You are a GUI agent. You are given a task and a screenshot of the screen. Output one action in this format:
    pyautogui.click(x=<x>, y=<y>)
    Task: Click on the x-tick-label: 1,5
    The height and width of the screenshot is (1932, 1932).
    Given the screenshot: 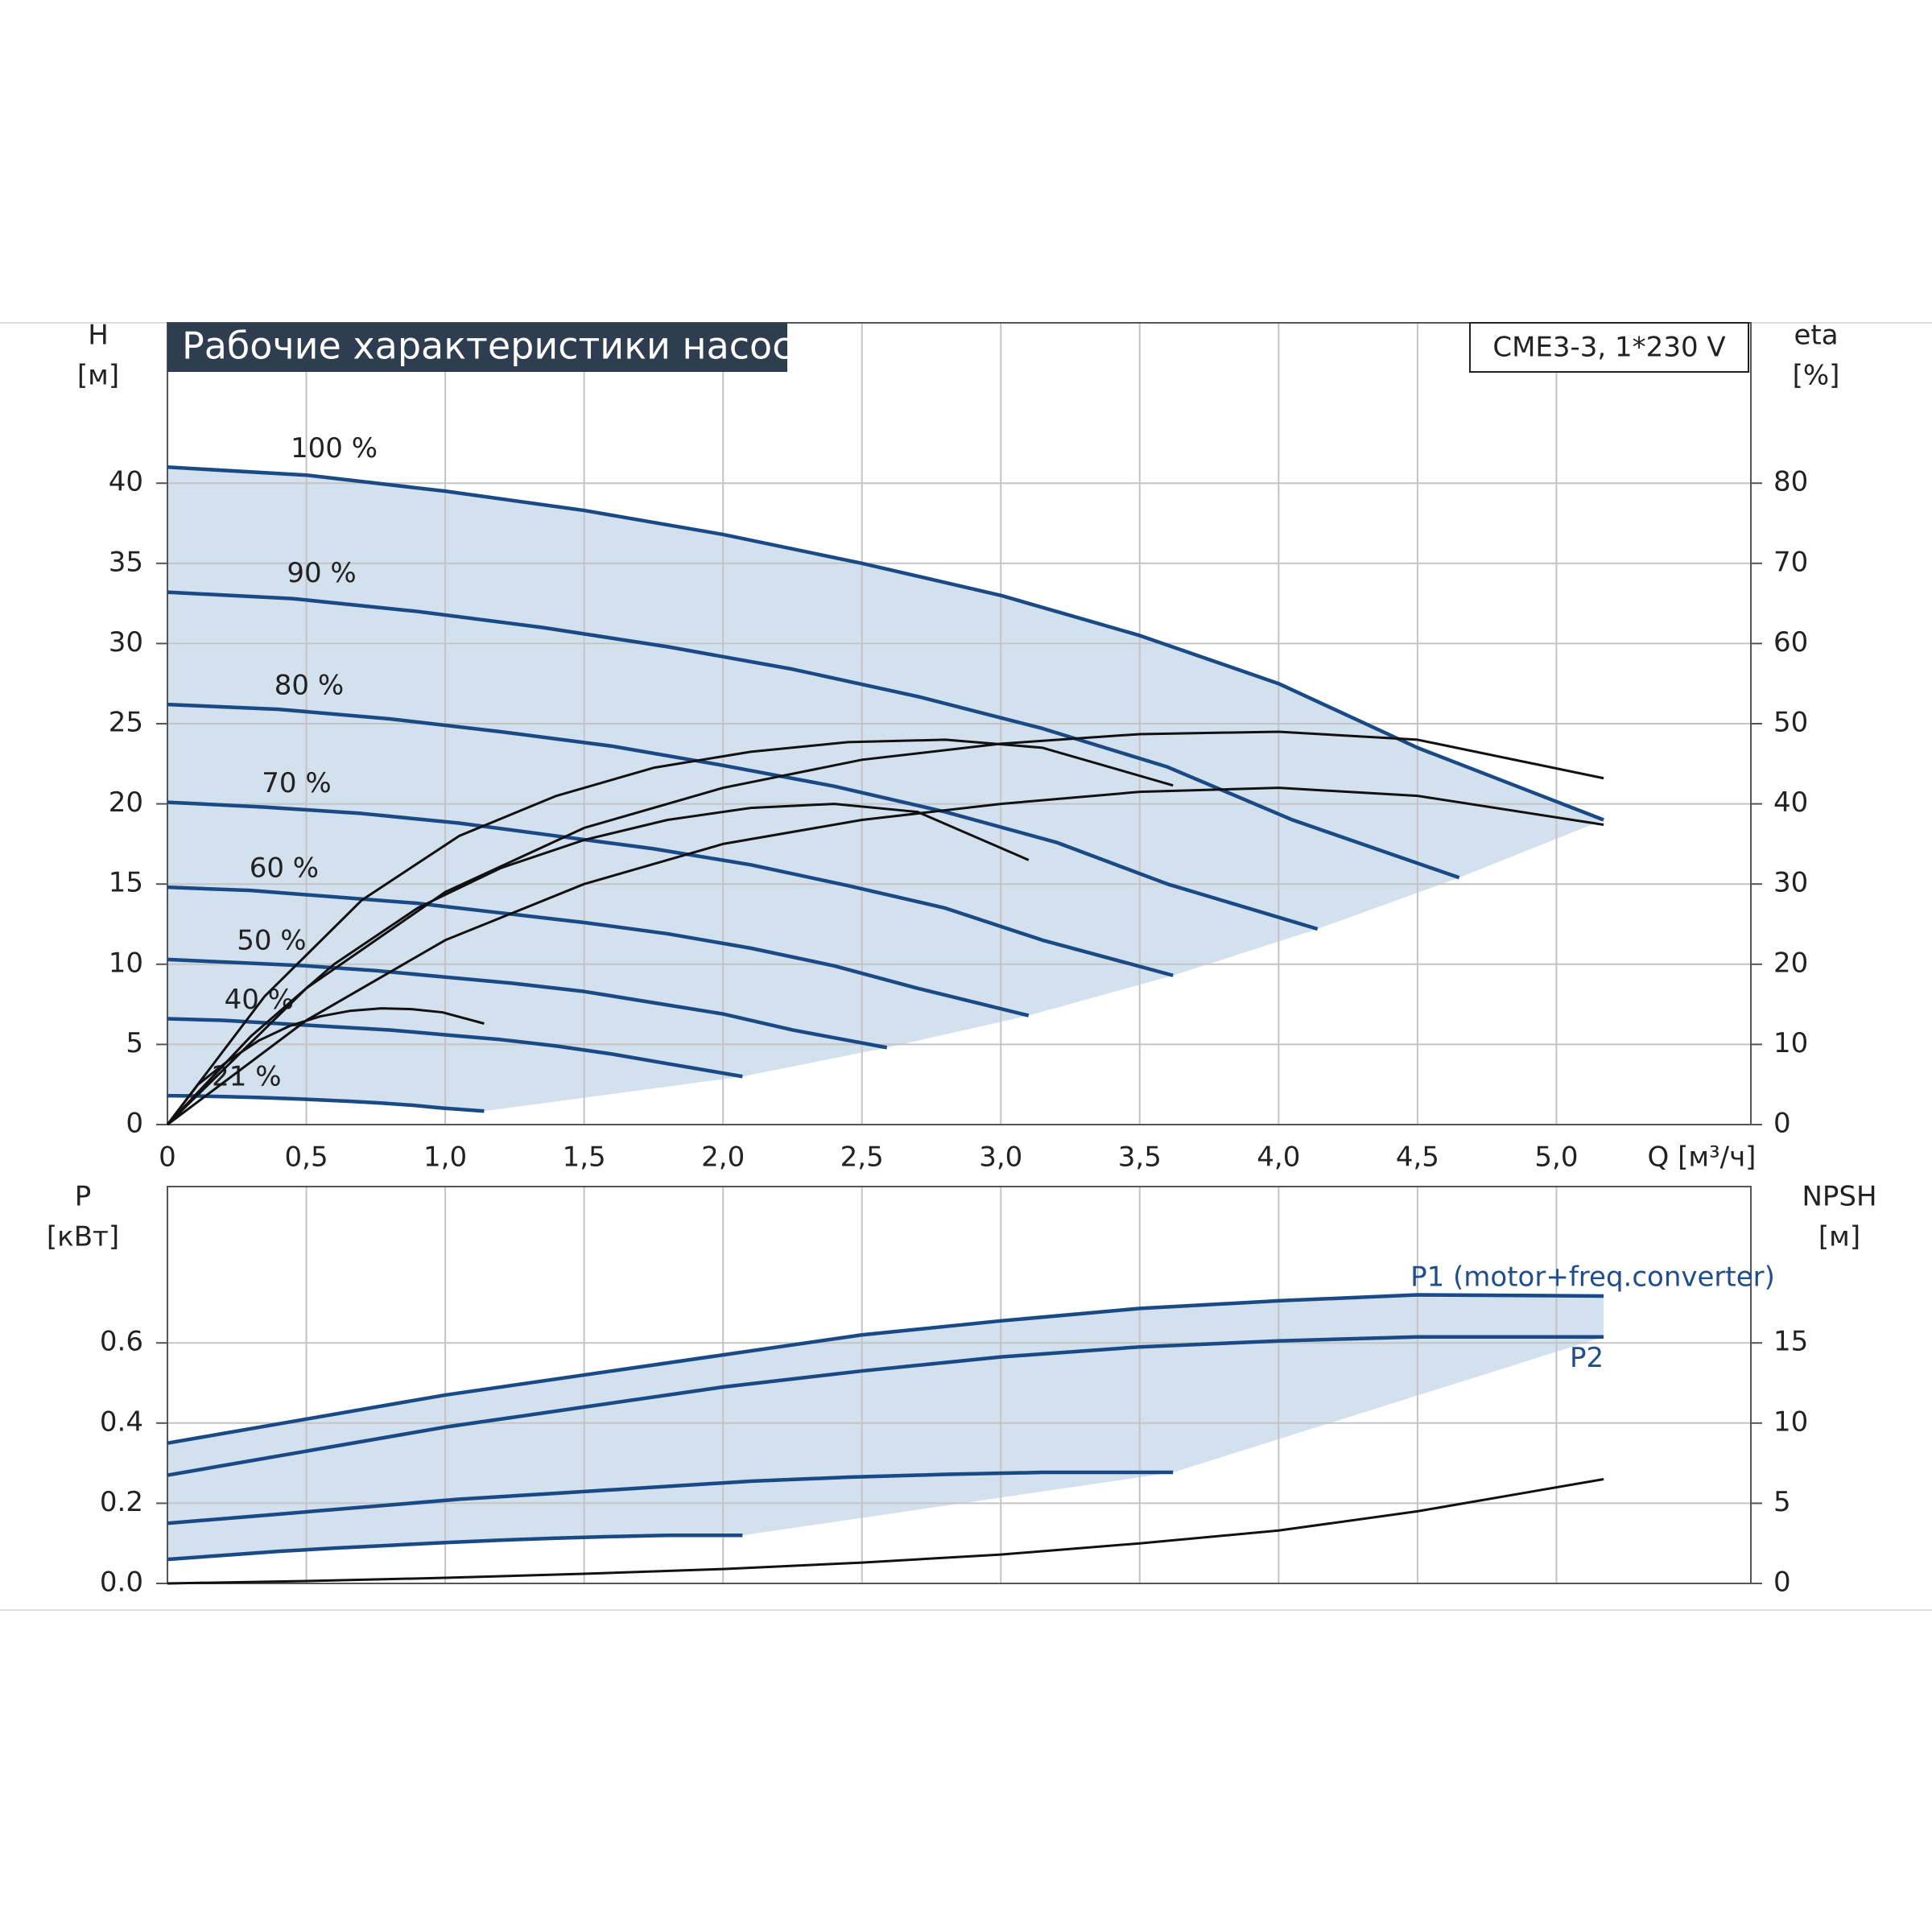 What is the action you would take?
    pyautogui.click(x=584, y=1157)
    